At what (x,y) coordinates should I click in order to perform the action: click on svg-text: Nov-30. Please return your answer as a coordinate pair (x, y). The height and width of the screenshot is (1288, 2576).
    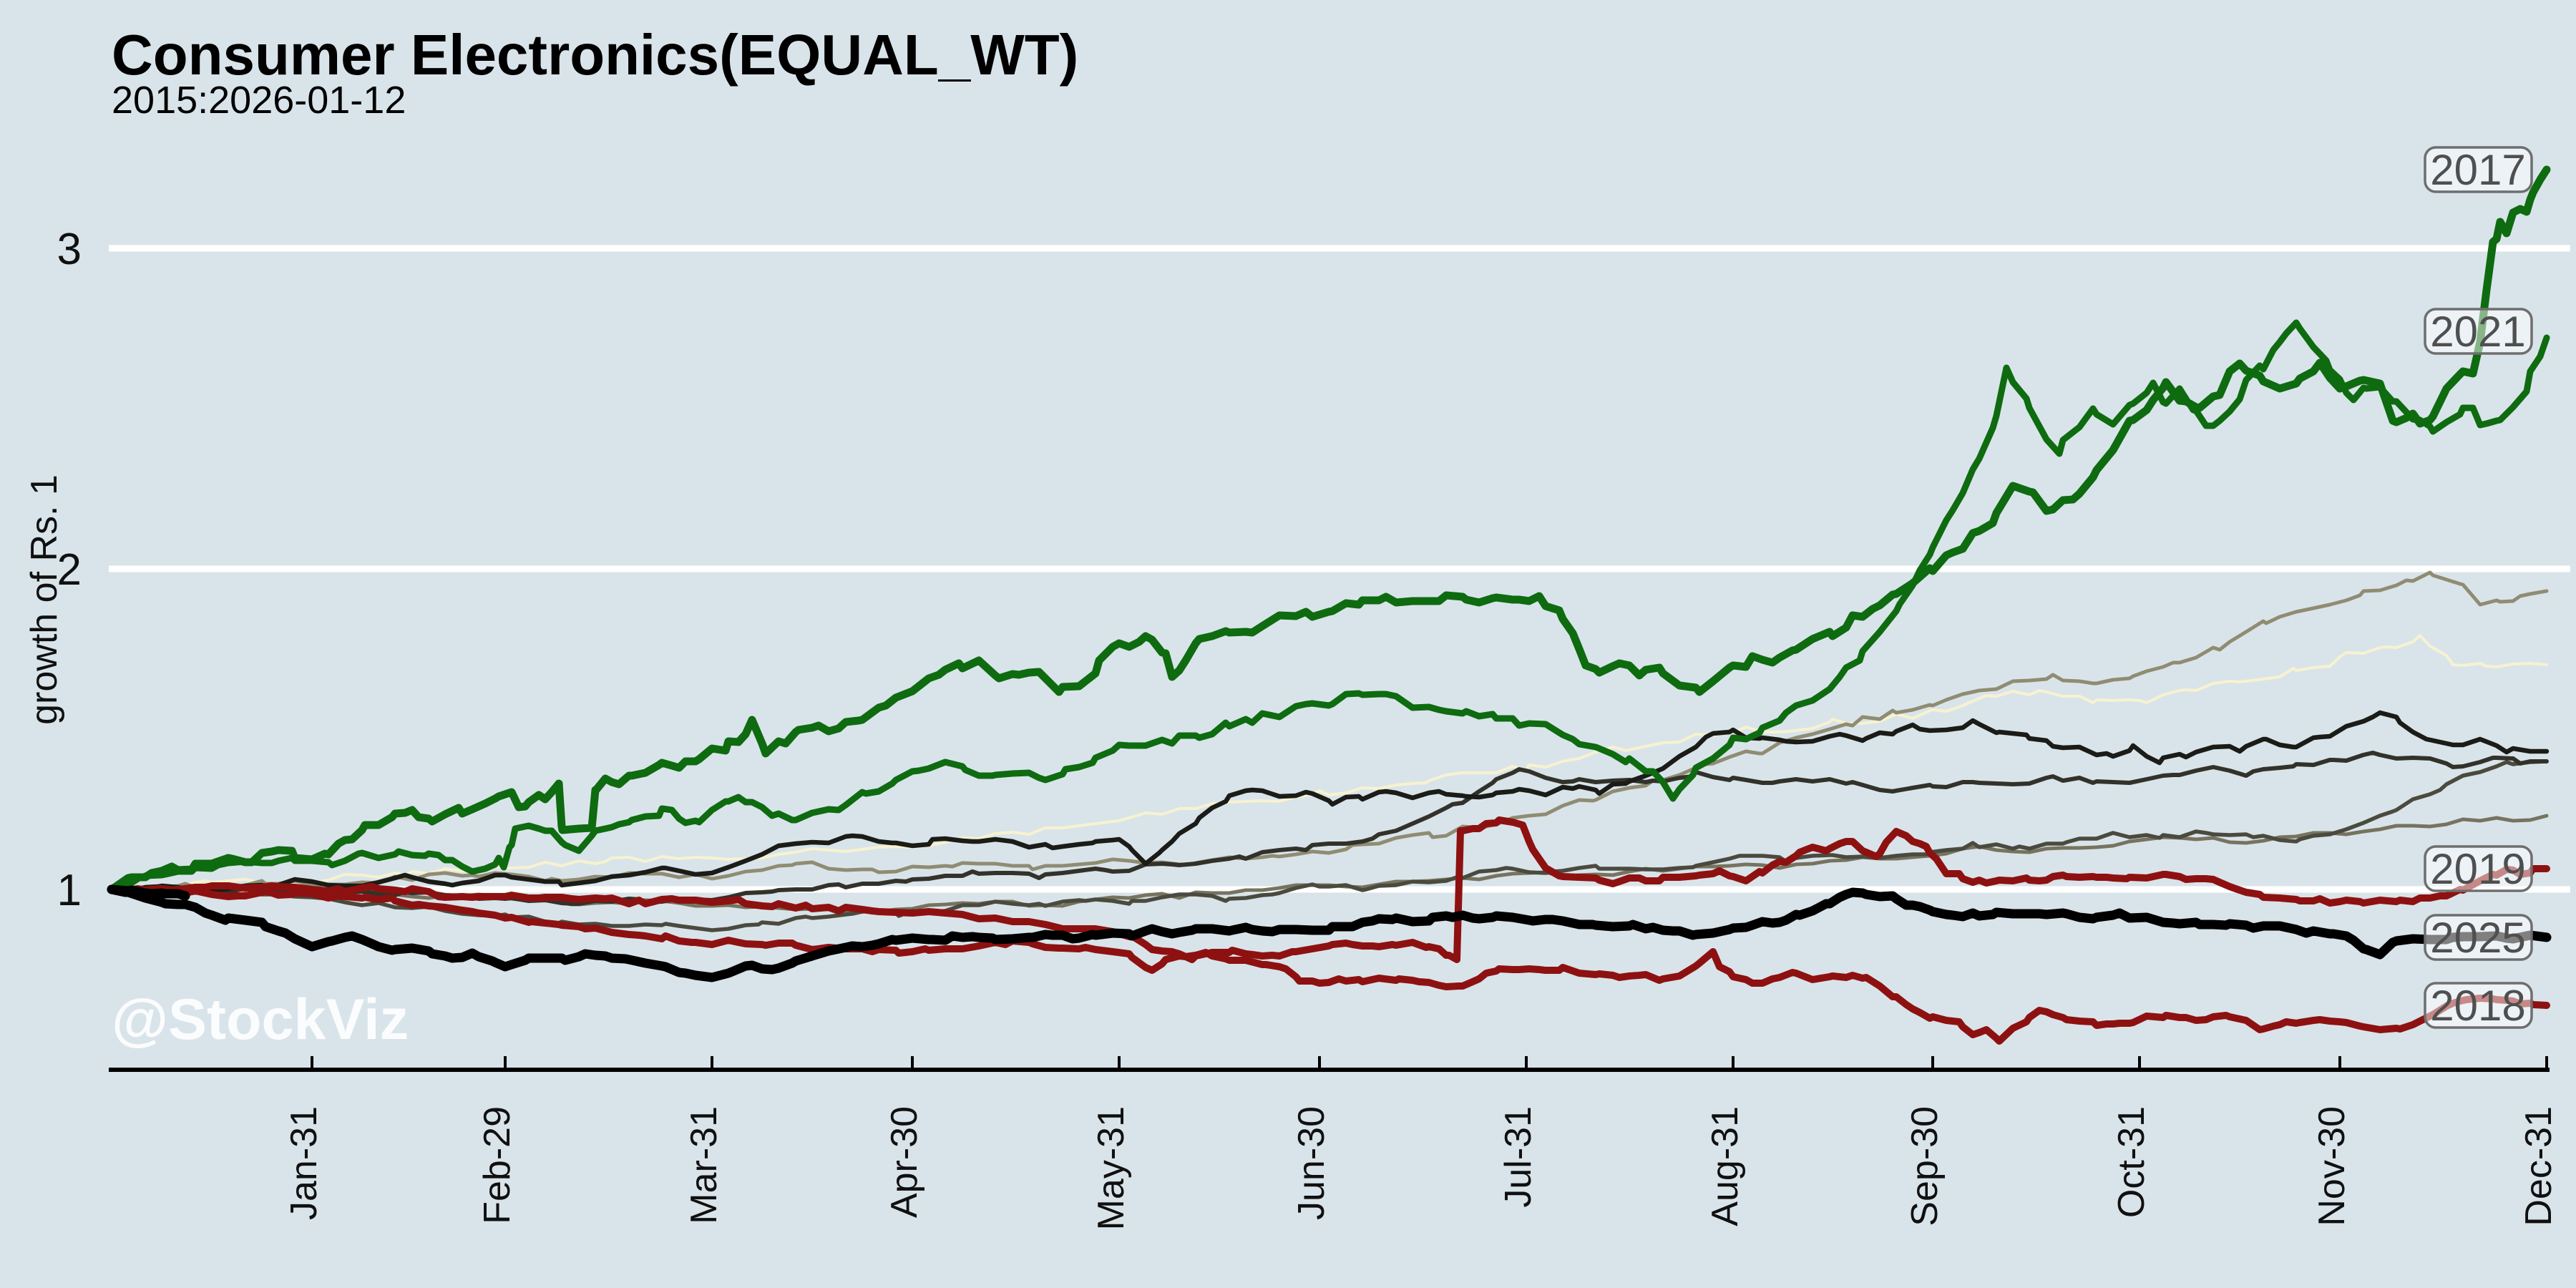
    Looking at the image, I should click on (2332, 1166).